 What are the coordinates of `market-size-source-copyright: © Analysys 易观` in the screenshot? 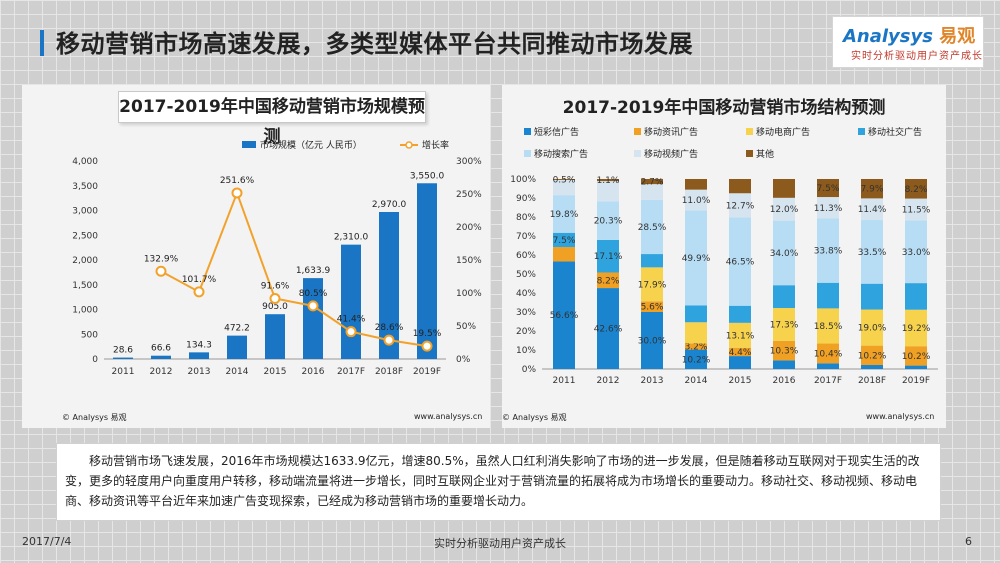 It's located at (94, 417).